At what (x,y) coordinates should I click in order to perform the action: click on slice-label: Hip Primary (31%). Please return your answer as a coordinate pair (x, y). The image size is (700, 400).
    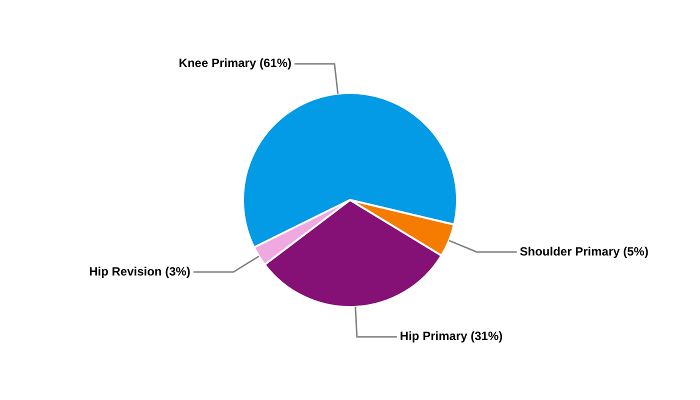
    Looking at the image, I should click on (451, 336).